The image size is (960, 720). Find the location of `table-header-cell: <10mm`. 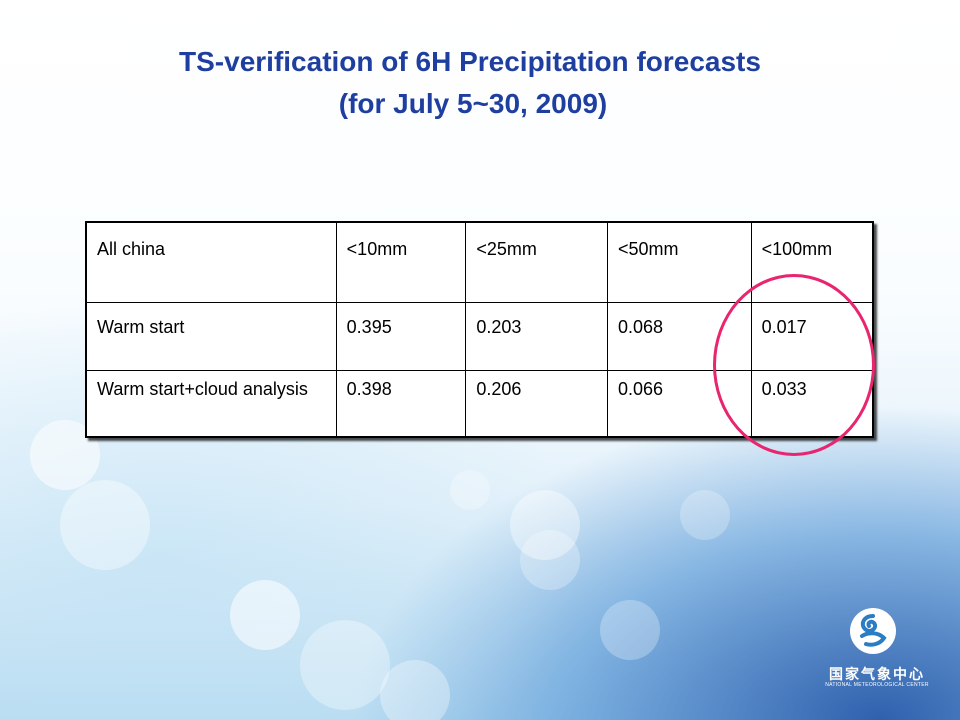

table-header-cell: <10mm is located at coordinates (401, 262).